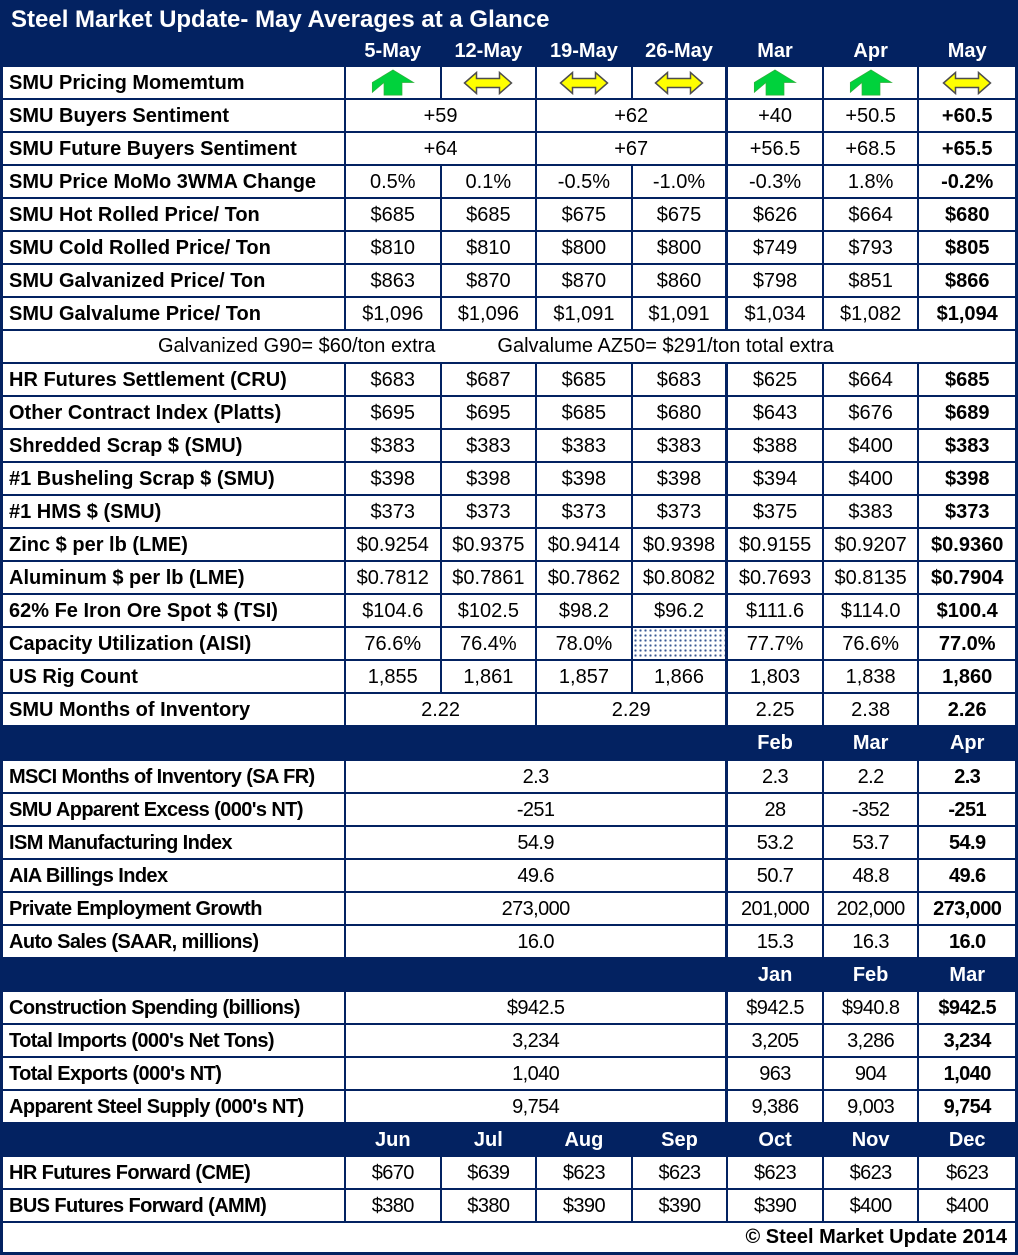 The height and width of the screenshot is (1255, 1018). I want to click on cell: $670, so click(394, 1172).